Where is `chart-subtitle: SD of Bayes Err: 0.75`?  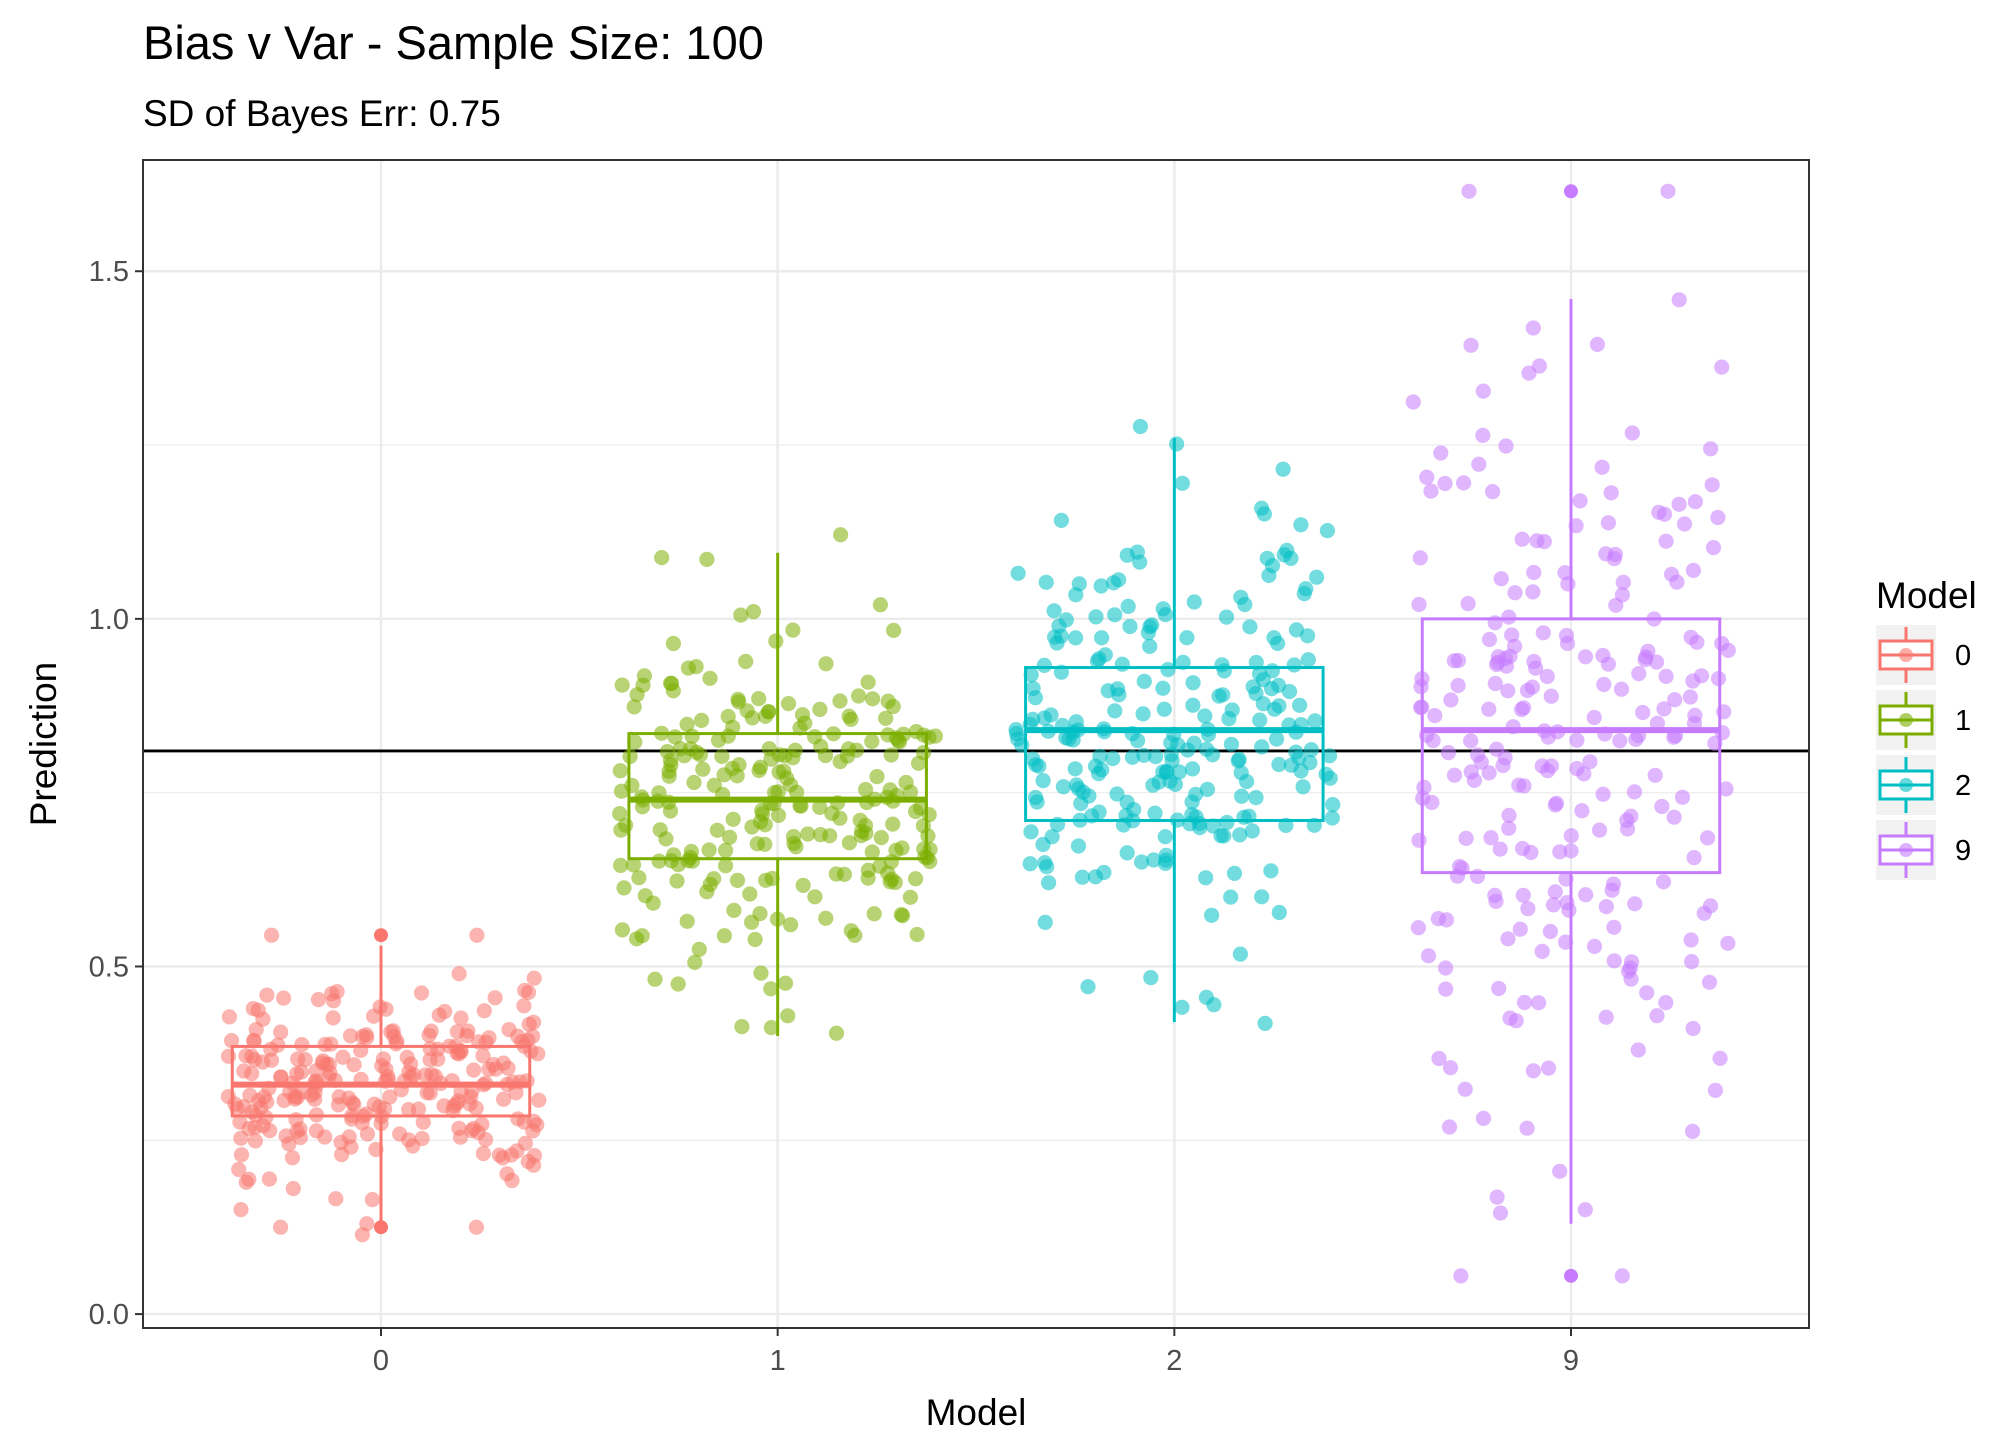
chart-subtitle: SD of Bayes Err: 0.75 is located at coordinates (322, 113).